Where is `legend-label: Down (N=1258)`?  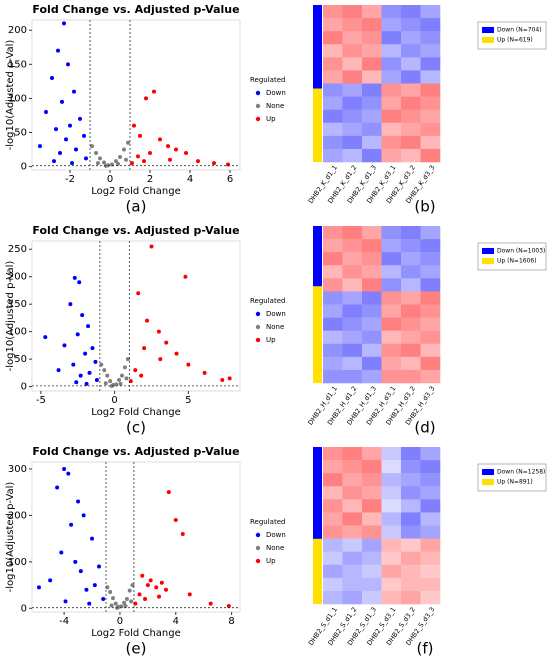 legend-label: Down (N=1258) is located at coordinates (521, 472).